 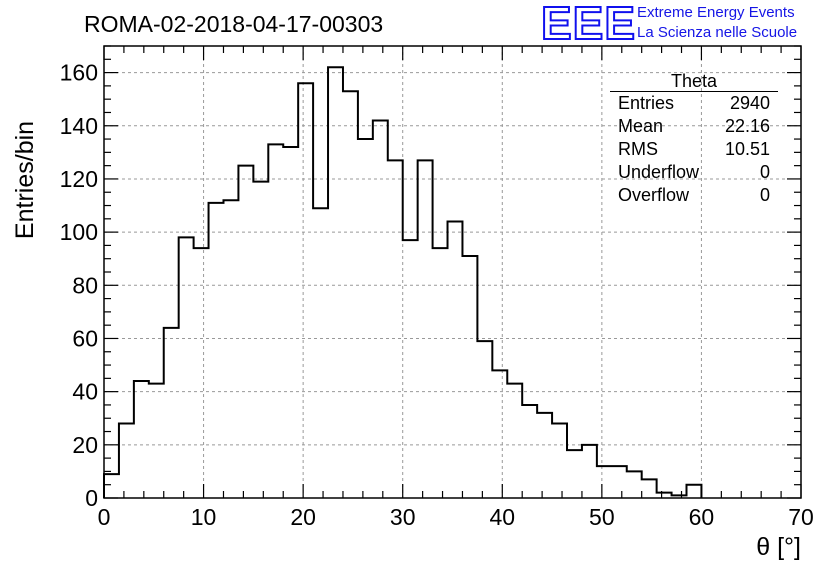 I want to click on stats-row-rms: RMS 10.51, so click(x=694, y=149).